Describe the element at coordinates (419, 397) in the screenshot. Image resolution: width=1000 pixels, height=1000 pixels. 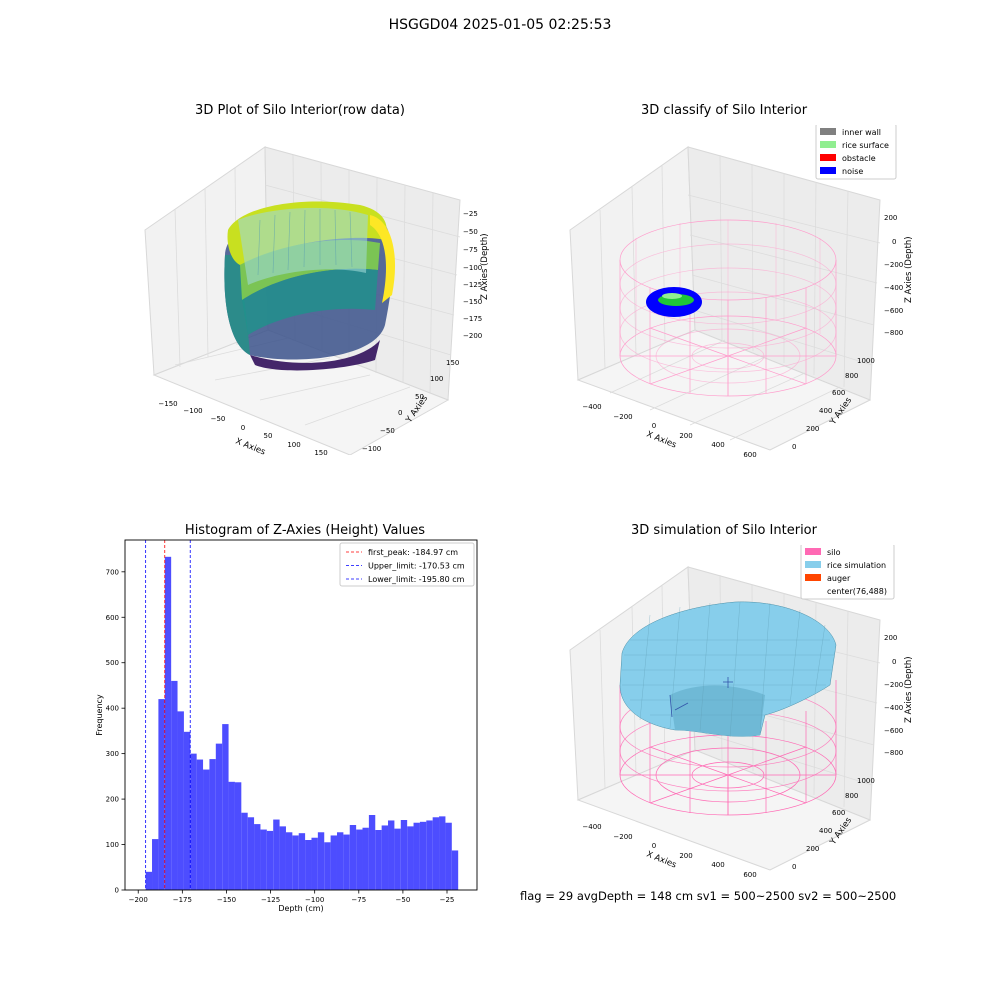
I see `raw-y-tick: 50` at that location.